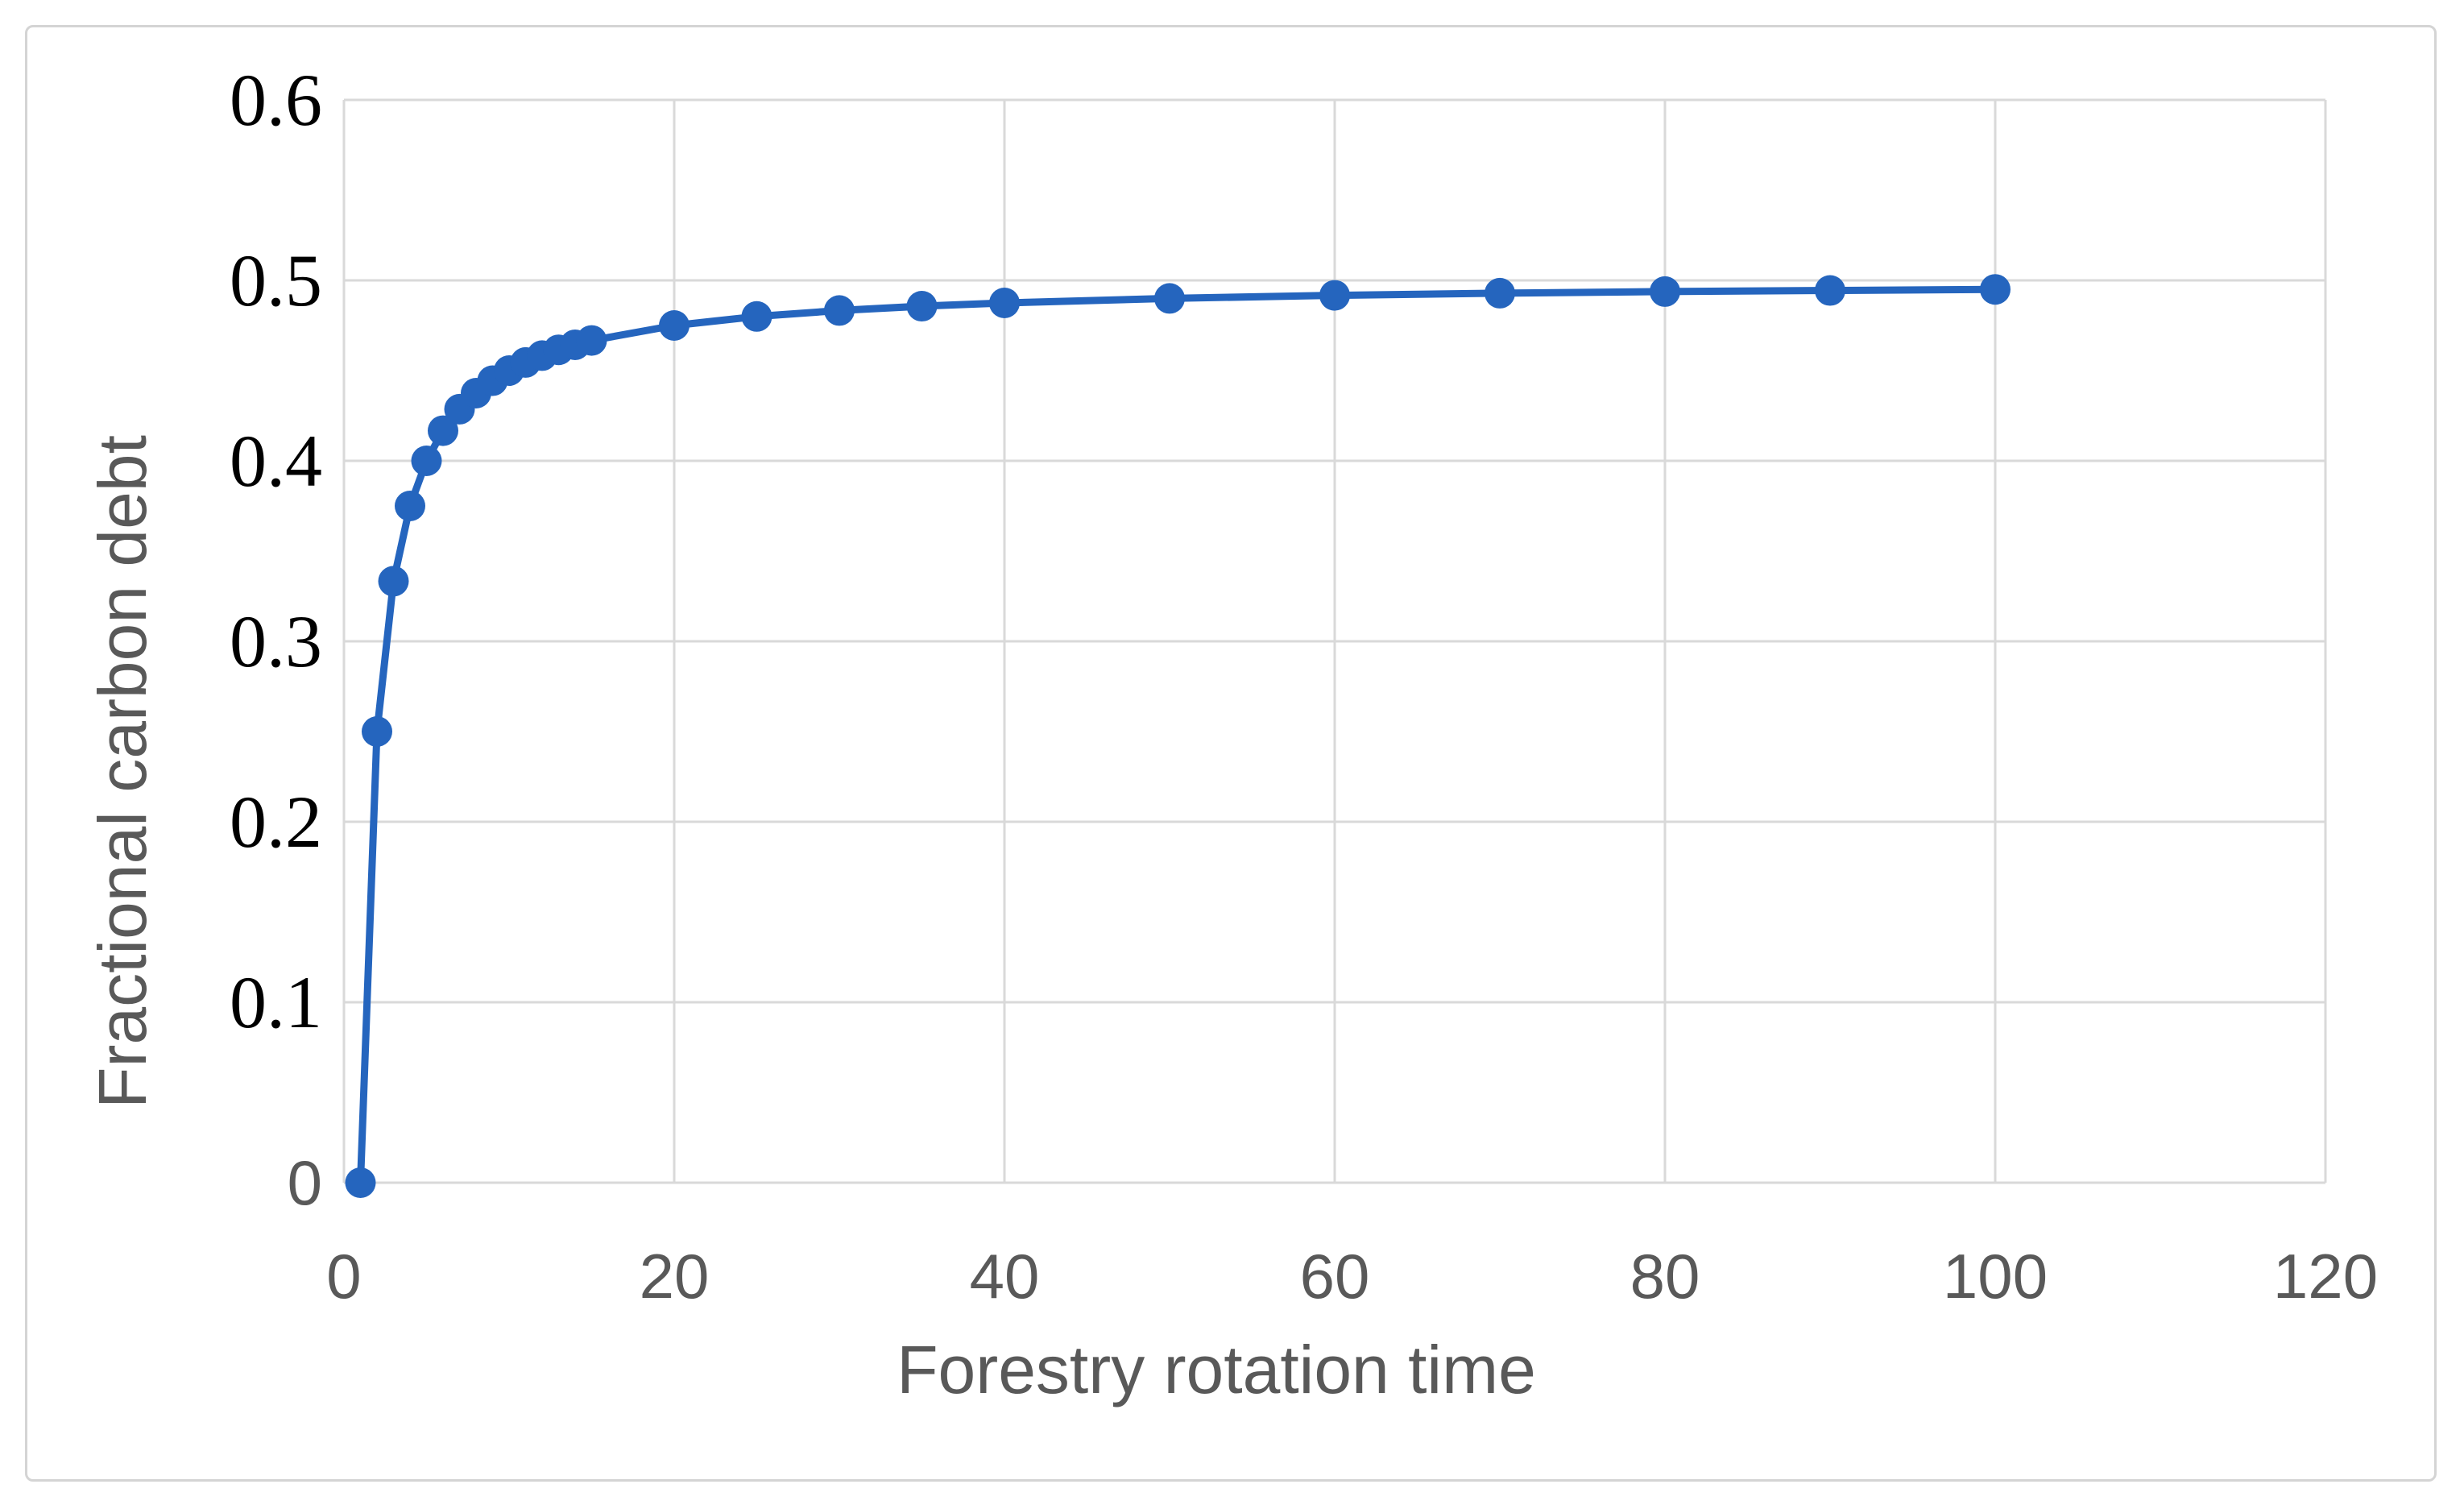 This screenshot has width=2464, height=1509. What do you see at coordinates (1334, 1276) in the screenshot?
I see `x-axis-tick-label: 60` at bounding box center [1334, 1276].